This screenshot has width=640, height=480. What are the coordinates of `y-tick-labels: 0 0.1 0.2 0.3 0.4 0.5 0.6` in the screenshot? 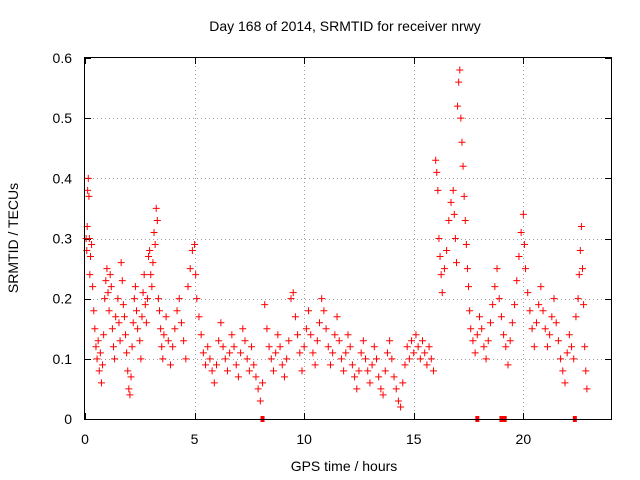 It's located at (63, 238).